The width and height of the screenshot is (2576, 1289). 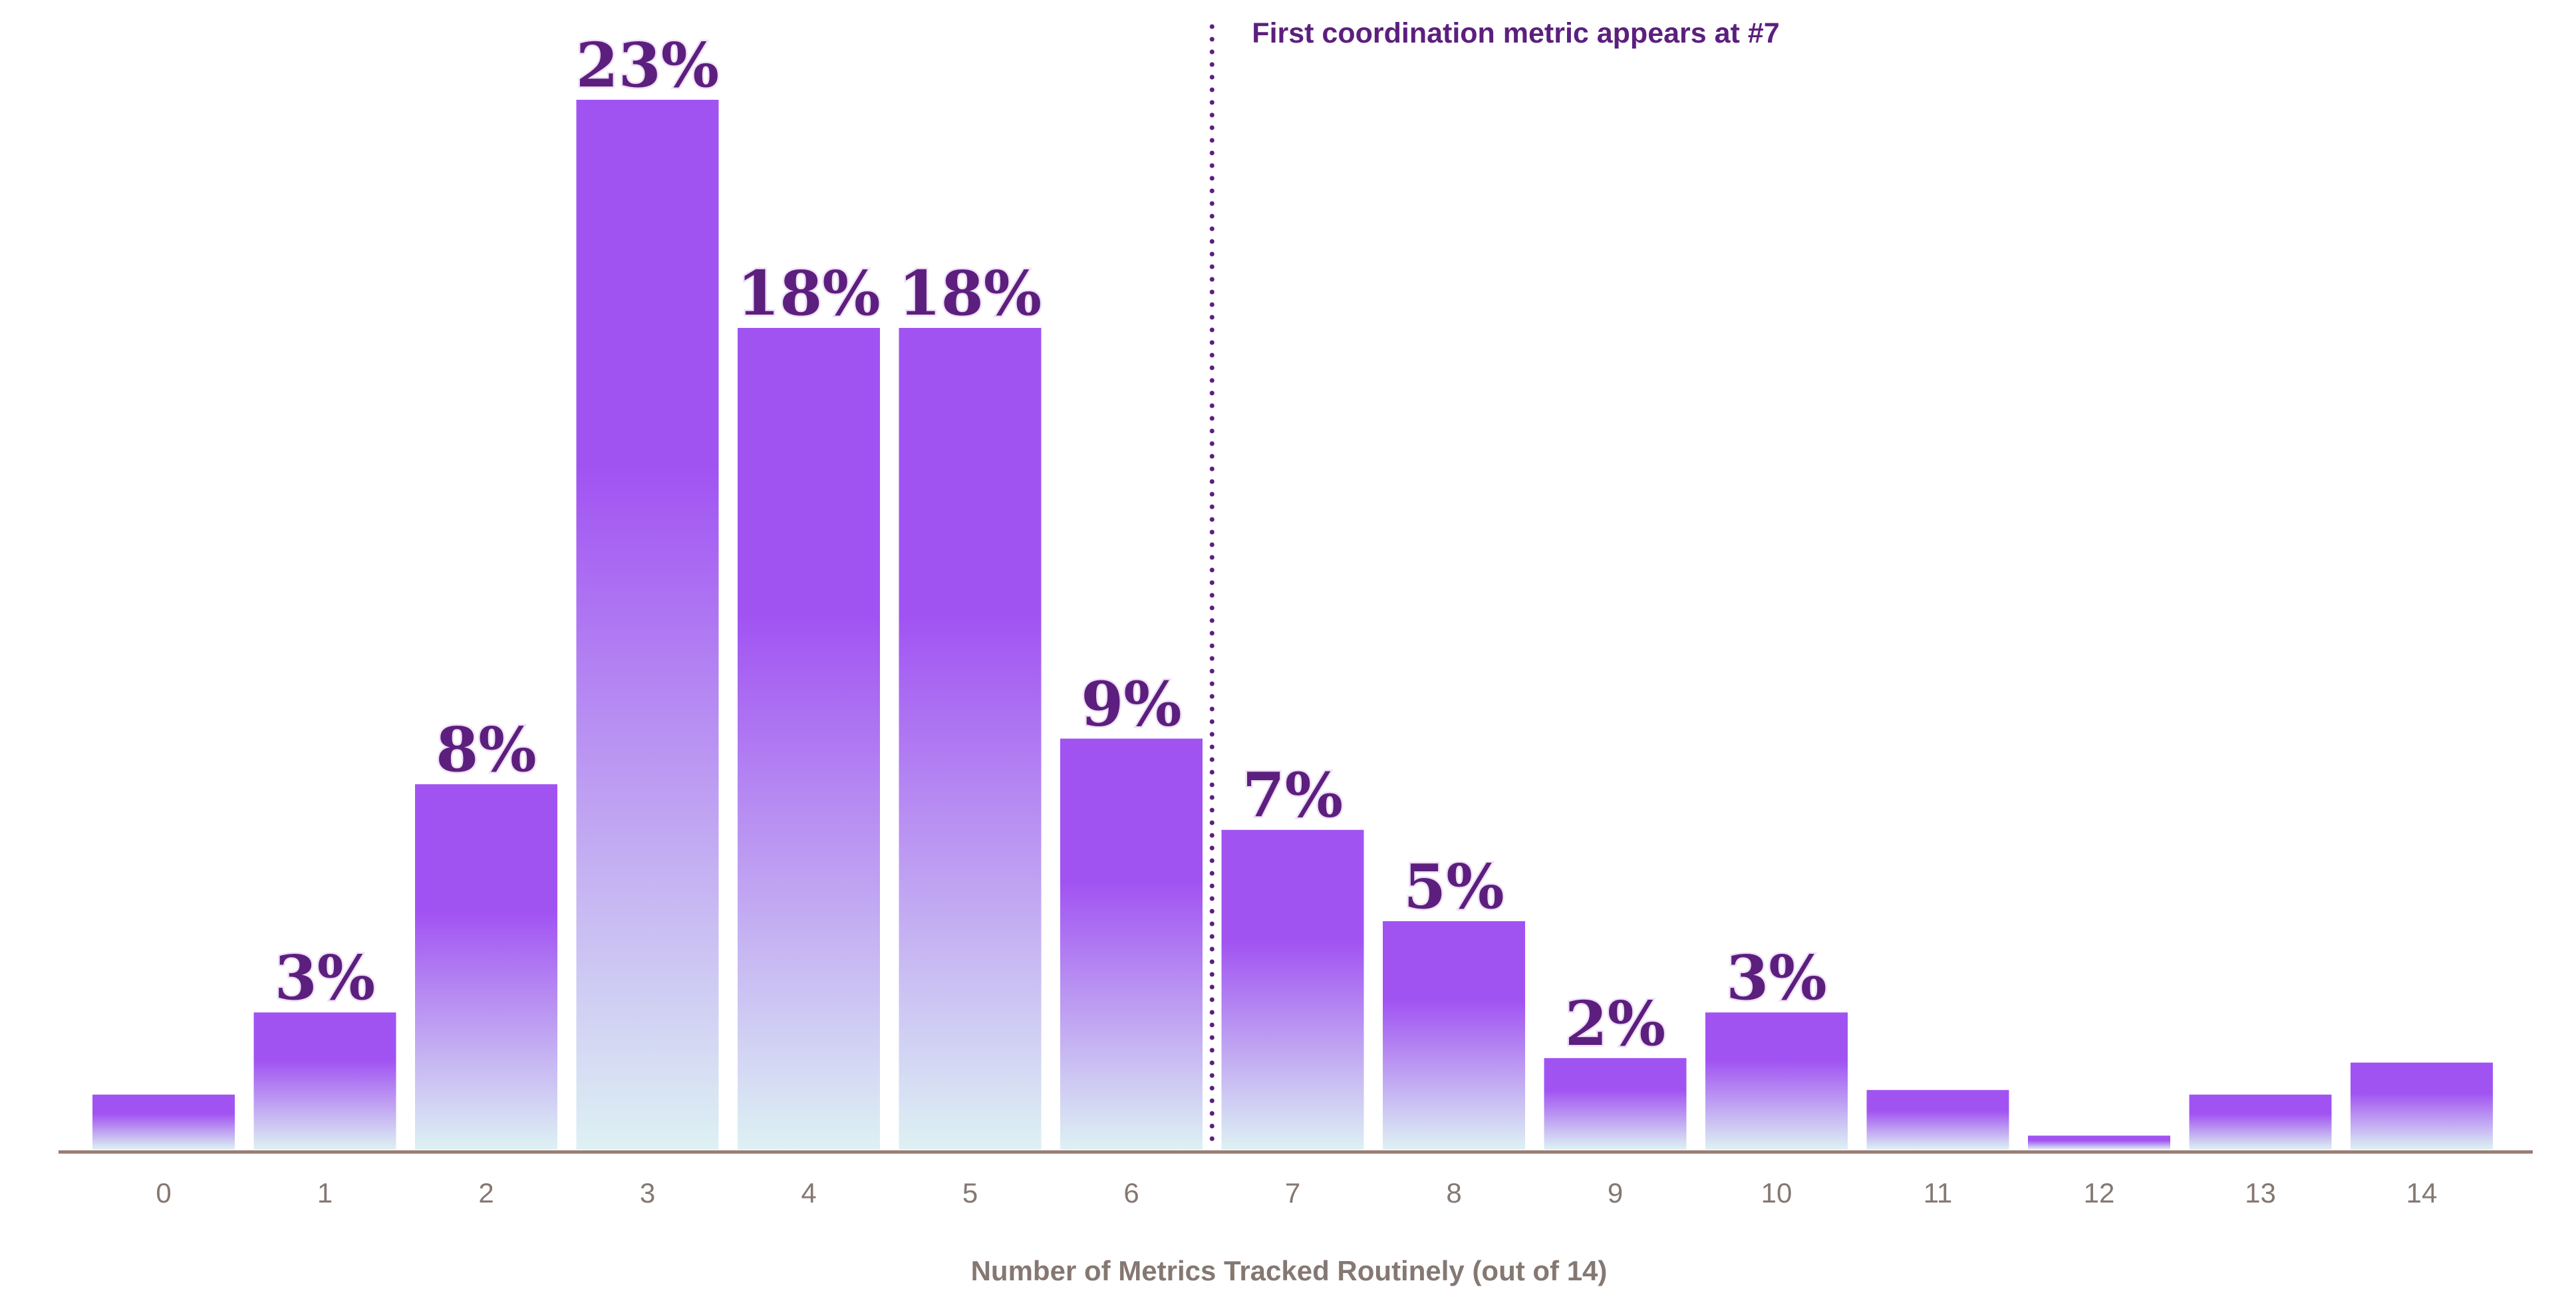 I want to click on x-tick-label-10: 10, so click(x=1776, y=1193).